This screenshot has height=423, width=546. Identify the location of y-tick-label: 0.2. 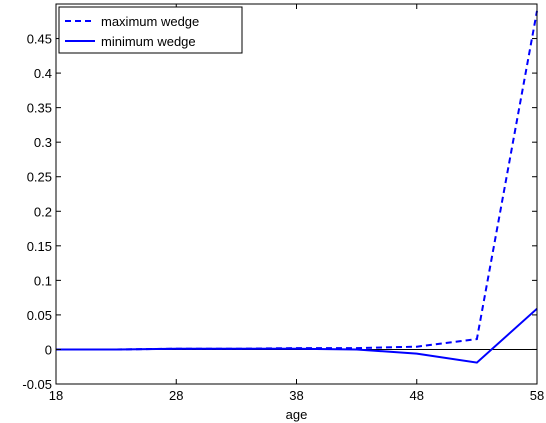
(43, 211).